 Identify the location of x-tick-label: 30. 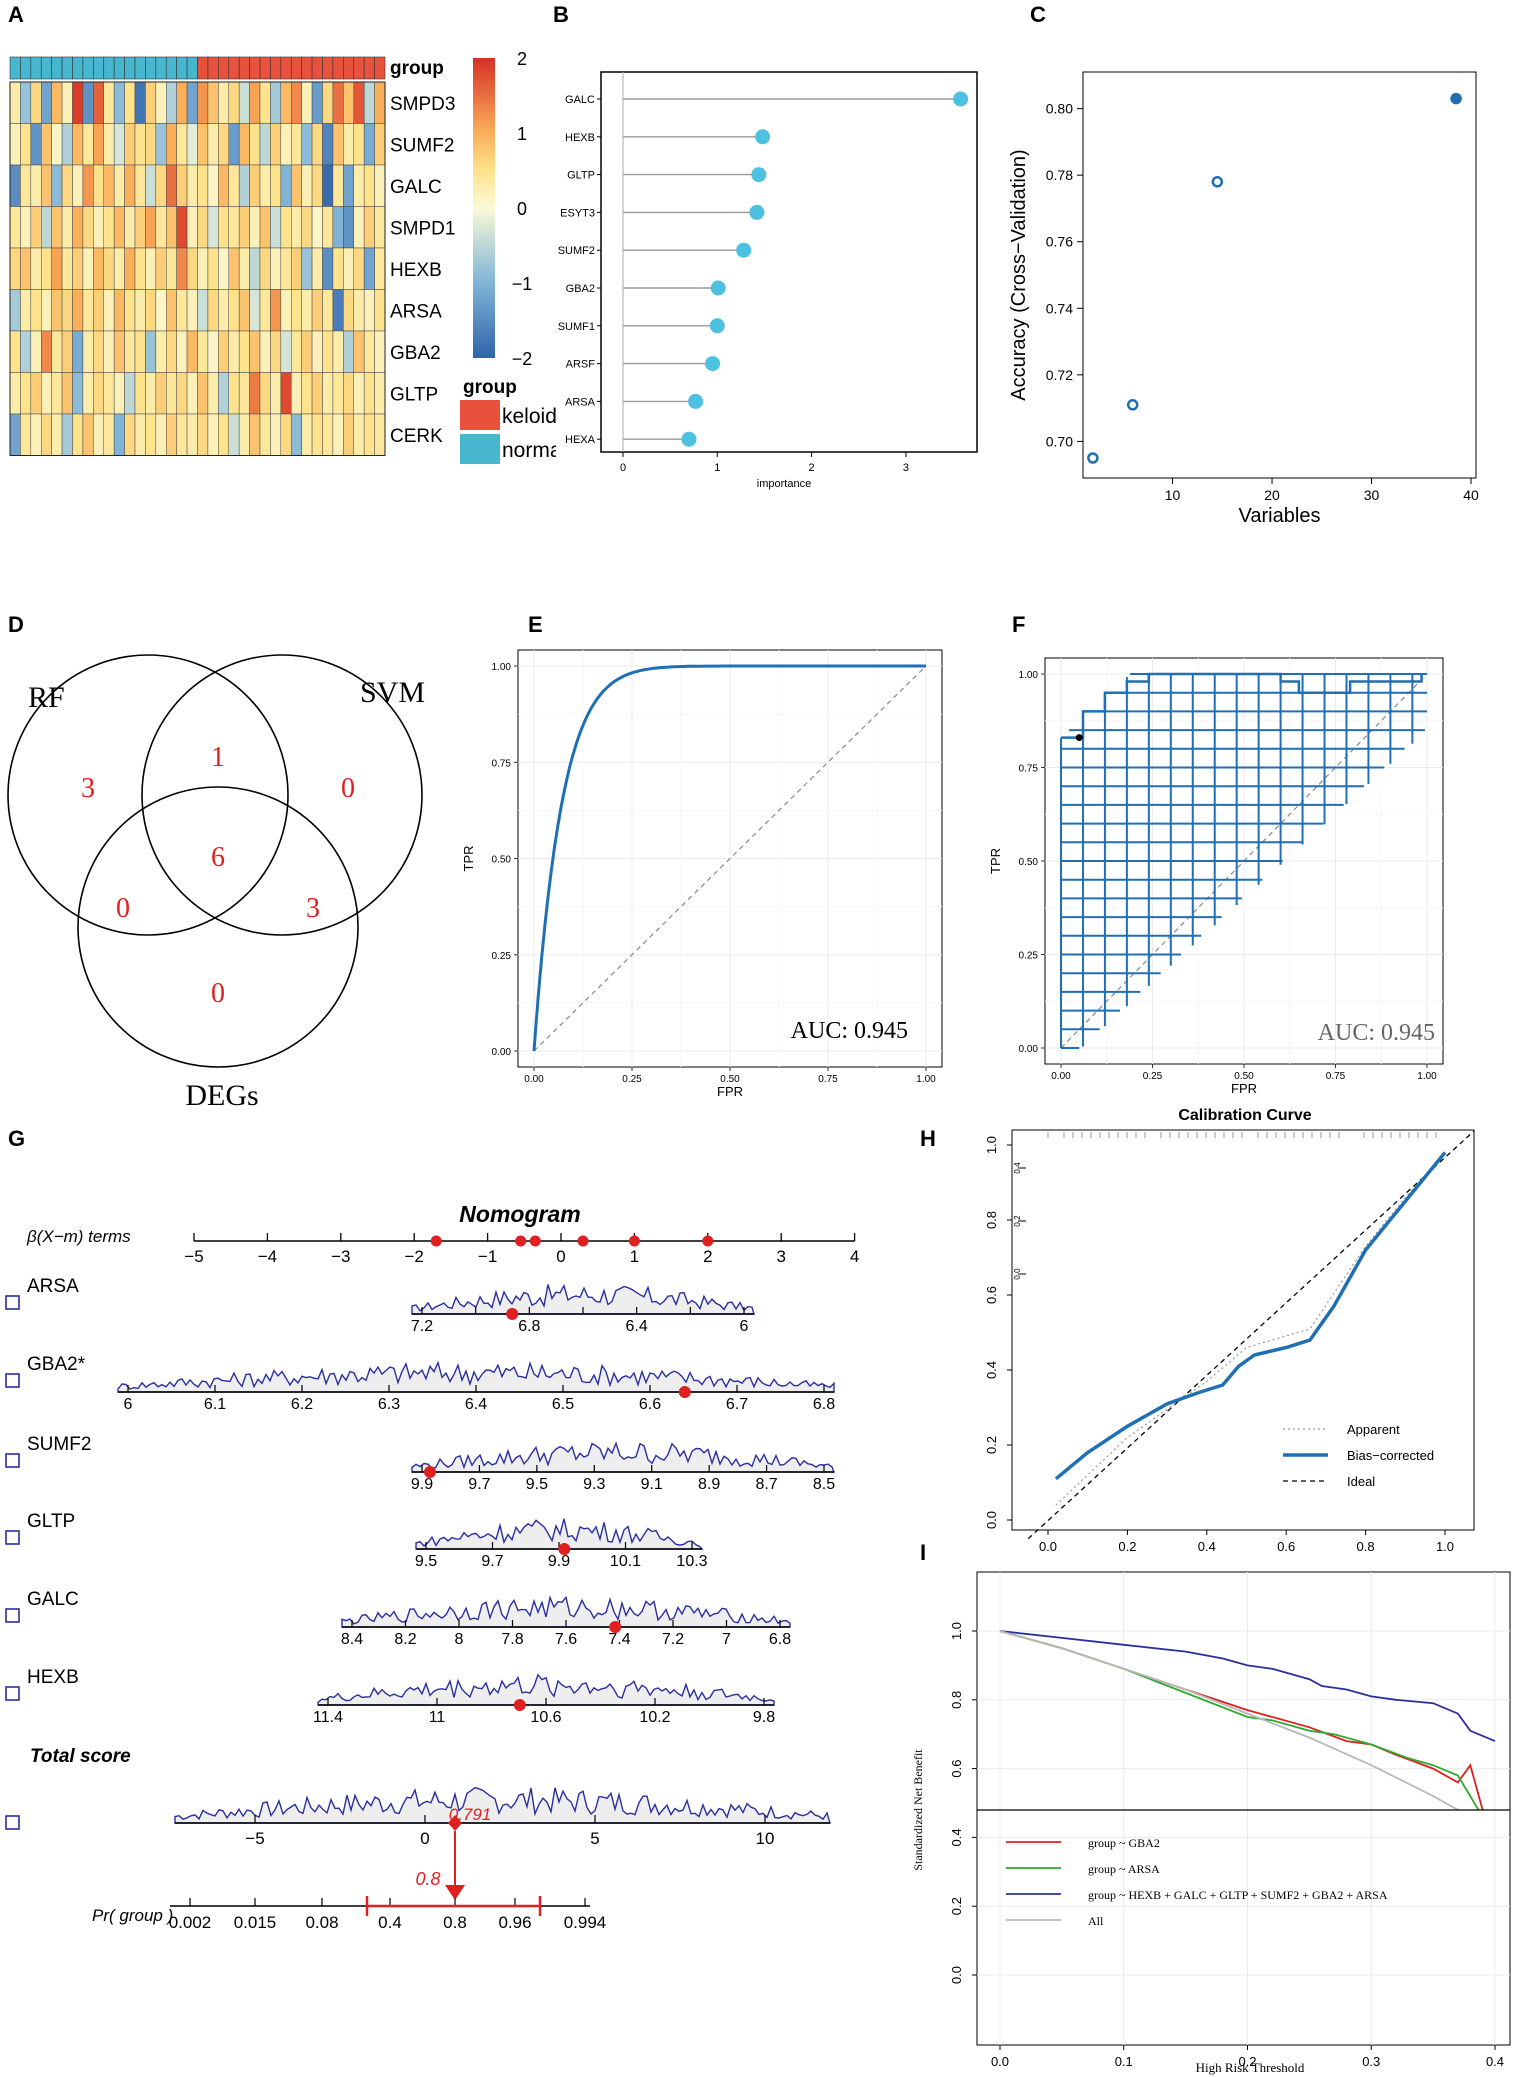
(1372, 495).